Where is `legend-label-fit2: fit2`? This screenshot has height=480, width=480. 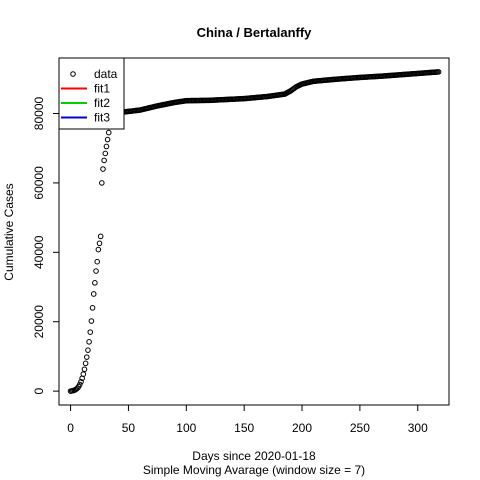 legend-label-fit2: fit2 is located at coordinates (102, 103).